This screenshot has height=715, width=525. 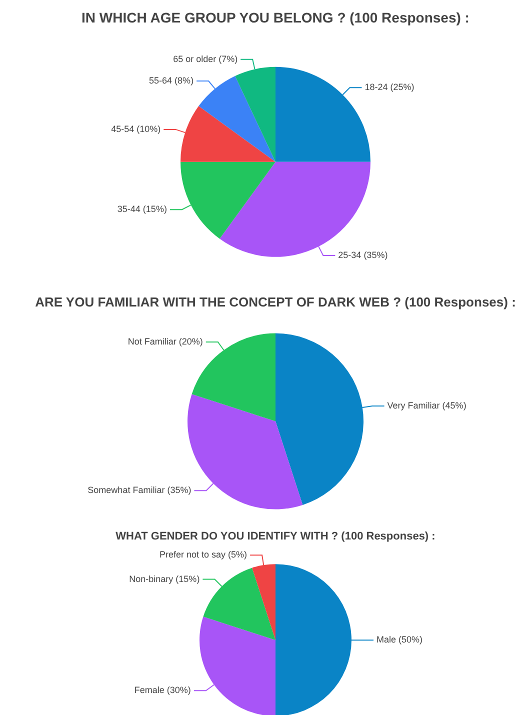 I want to click on chart-title: ARE YOU FAMILIAR WITH THE CONCEPT OF DARK WEB ? (100 Responses) :, so click(x=275, y=302).